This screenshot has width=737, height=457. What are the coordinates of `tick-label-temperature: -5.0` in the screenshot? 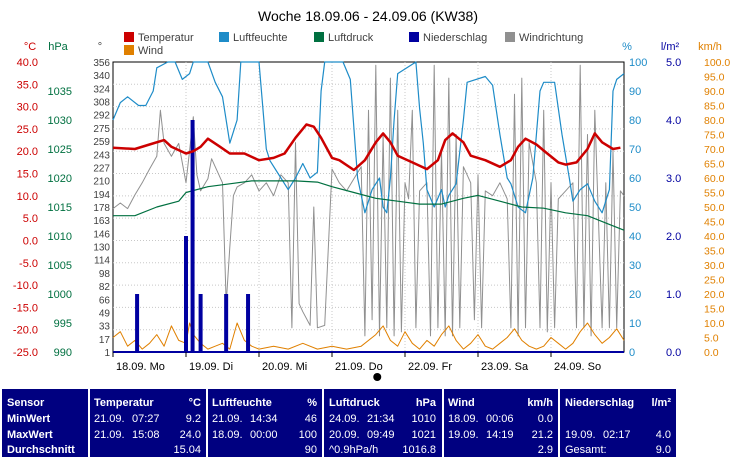 It's located at (28, 264).